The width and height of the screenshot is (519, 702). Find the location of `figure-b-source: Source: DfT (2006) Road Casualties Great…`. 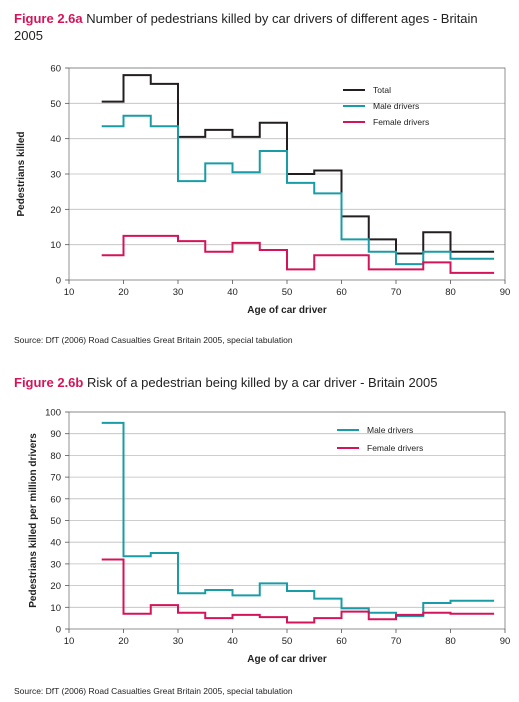

figure-b-source: Source: DfT (2006) Road Casualties Great… is located at coordinates (153, 691).